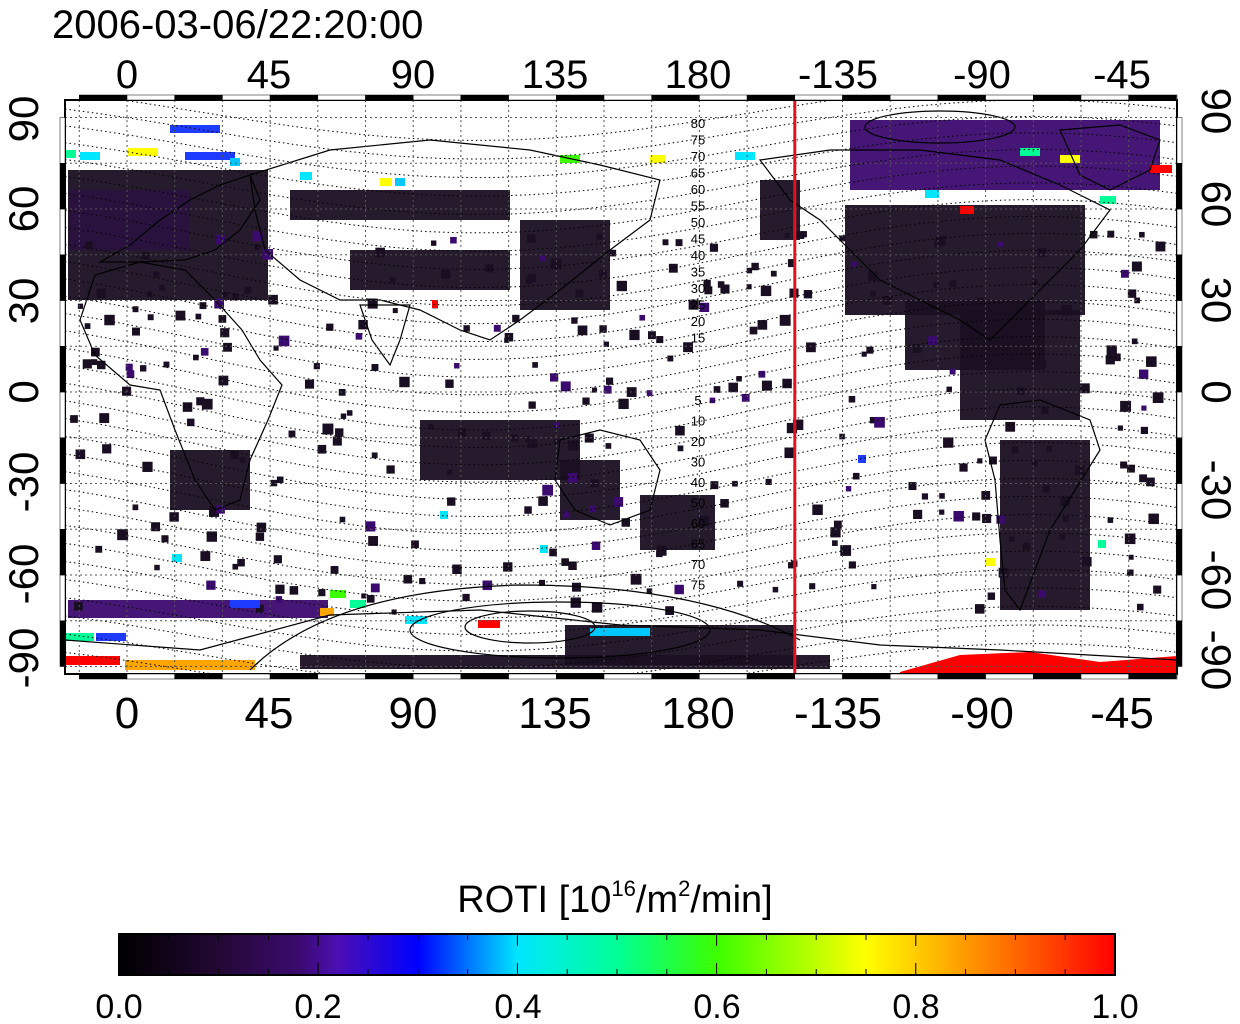  Describe the element at coordinates (341, 97) in the screenshot. I see `frame-band-top` at that location.